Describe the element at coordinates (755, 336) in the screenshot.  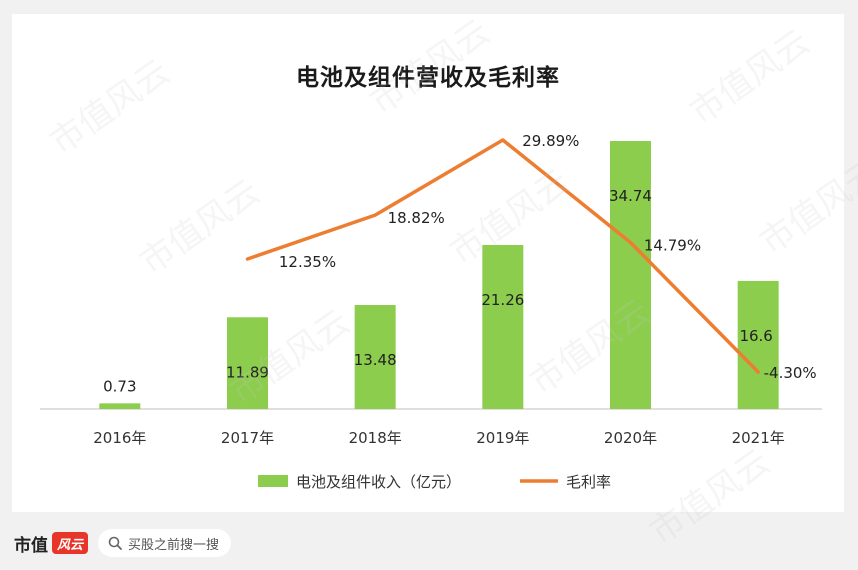
I see `bar-label: 16.6` at that location.